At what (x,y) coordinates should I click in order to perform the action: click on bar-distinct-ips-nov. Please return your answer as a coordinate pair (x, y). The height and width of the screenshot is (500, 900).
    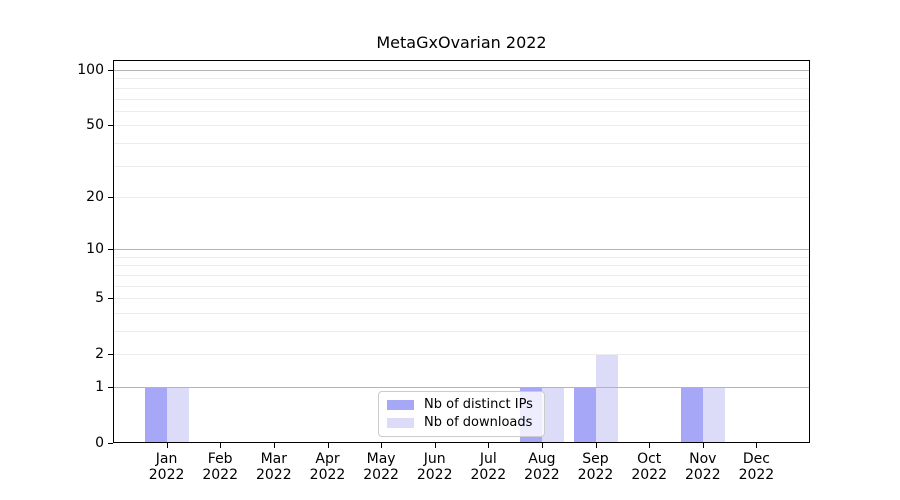
    Looking at the image, I should click on (691, 415).